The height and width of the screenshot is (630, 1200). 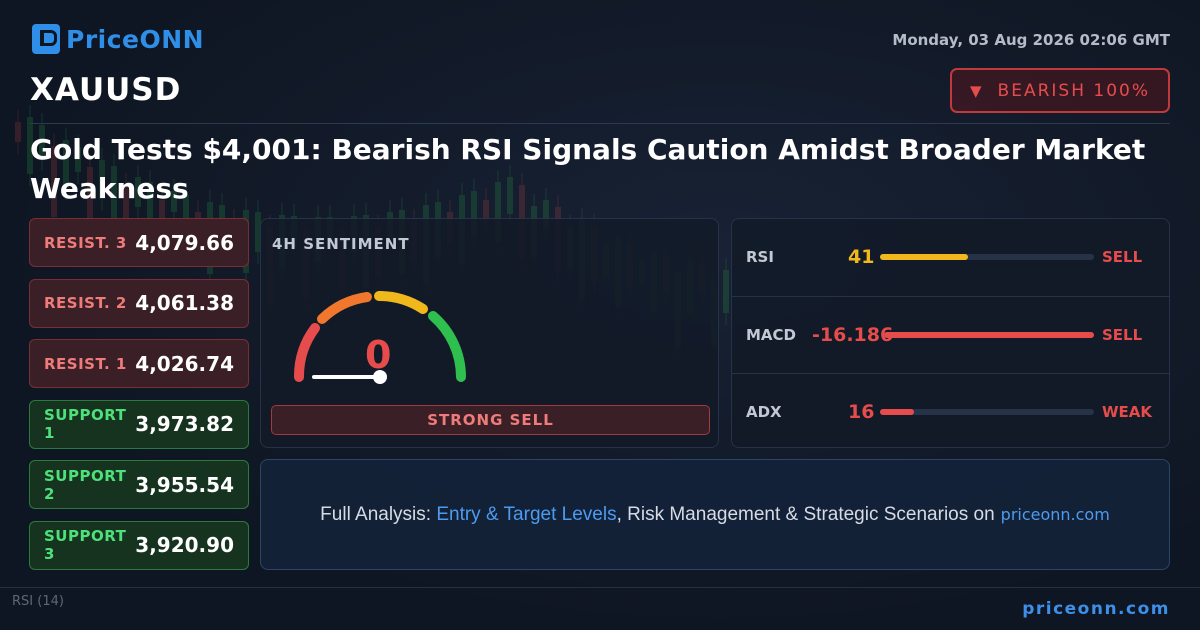 I want to click on indicator-row-adx: ADX 16 WEAK, so click(x=950, y=411).